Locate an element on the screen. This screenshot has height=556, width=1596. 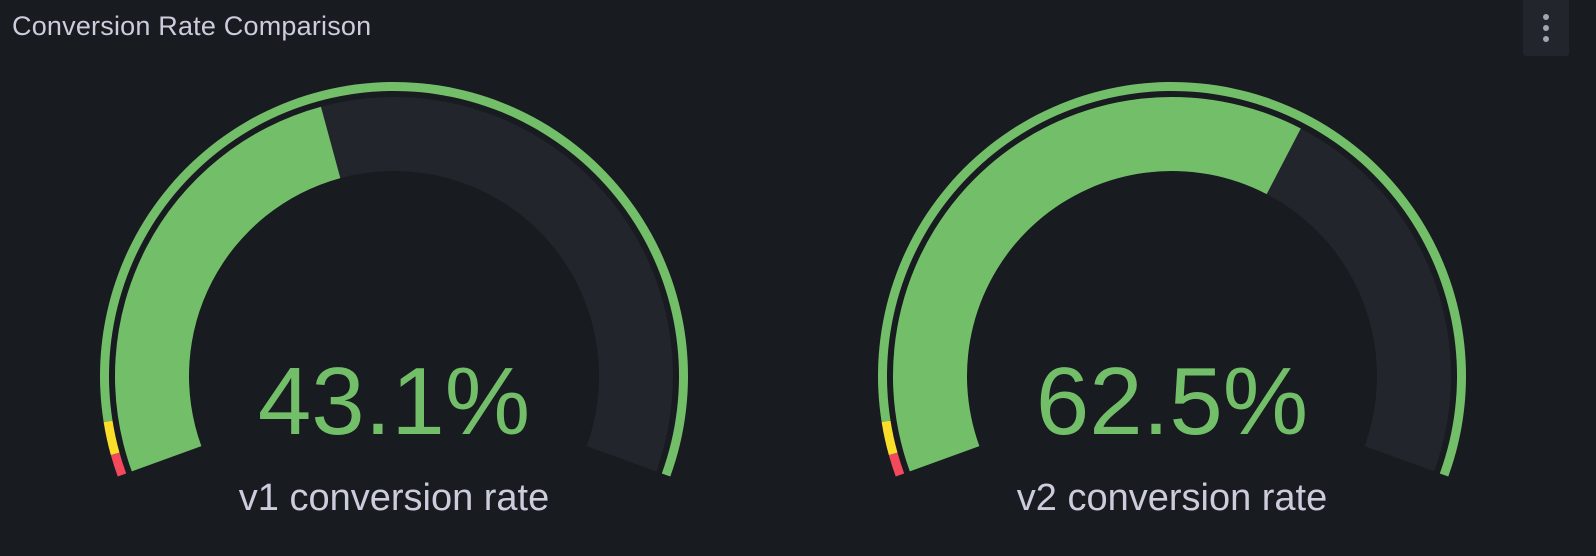
panel-menu-button is located at coordinates (1546, 28).